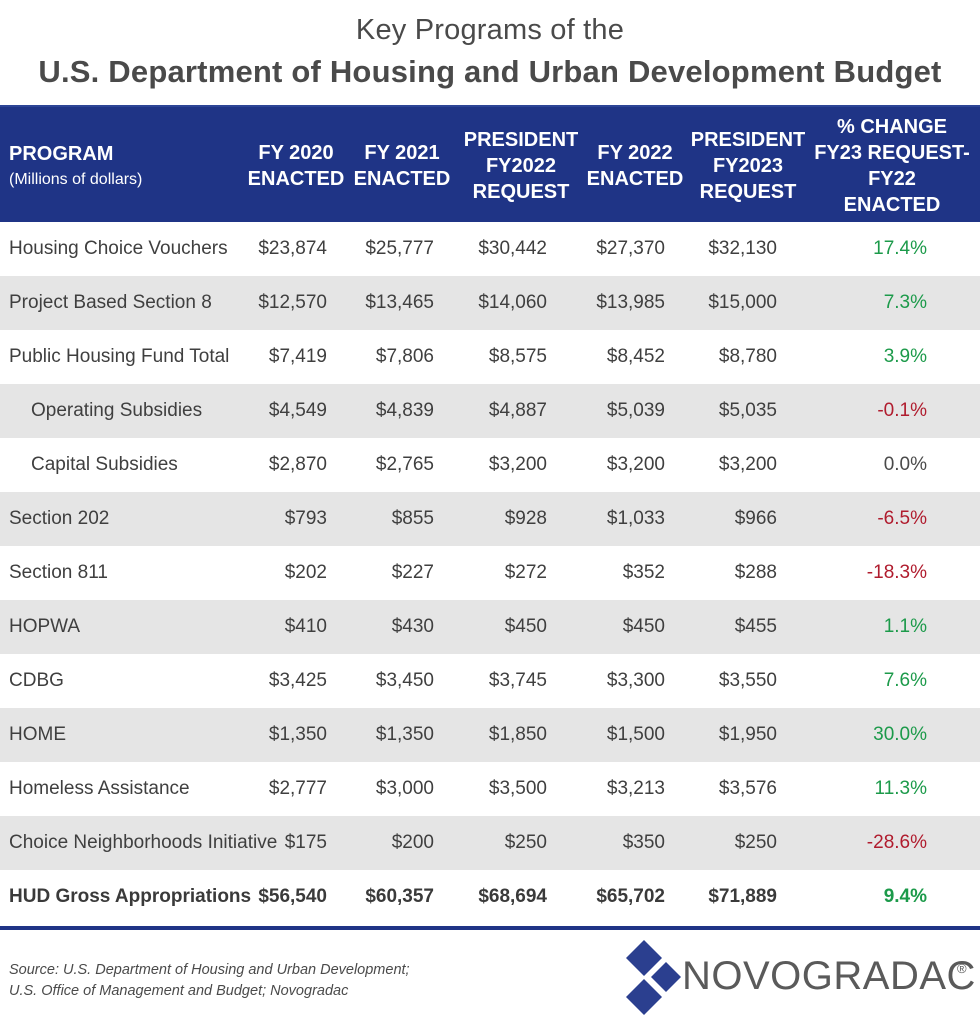 This screenshot has width=980, height=1023. Describe the element at coordinates (292, 302) in the screenshot. I see `cell-fy2020: $12,570` at that location.